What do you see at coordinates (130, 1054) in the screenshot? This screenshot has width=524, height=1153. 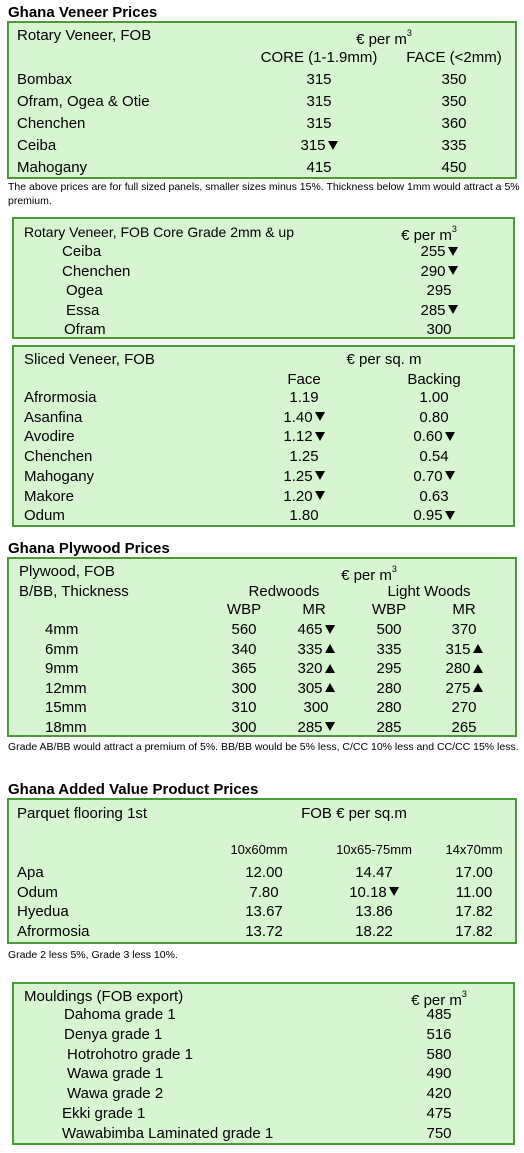 I see `row-label: Hotrohotro grade 1` at bounding box center [130, 1054].